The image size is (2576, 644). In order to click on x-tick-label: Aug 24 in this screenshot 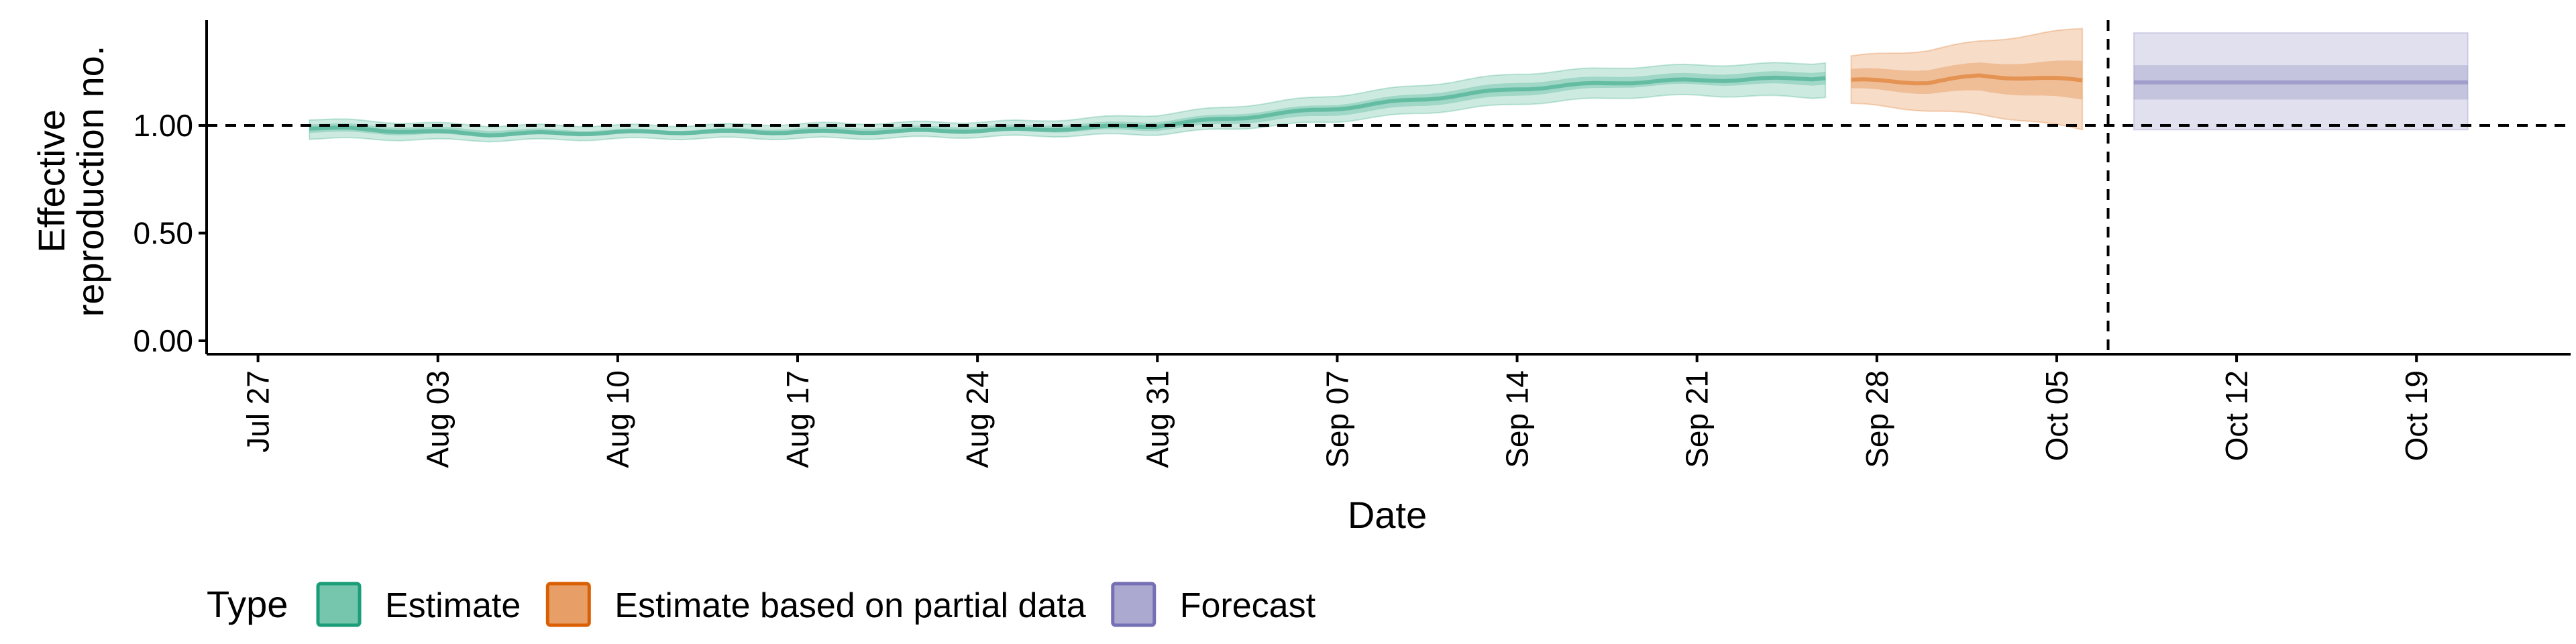, I will do `click(977, 419)`.